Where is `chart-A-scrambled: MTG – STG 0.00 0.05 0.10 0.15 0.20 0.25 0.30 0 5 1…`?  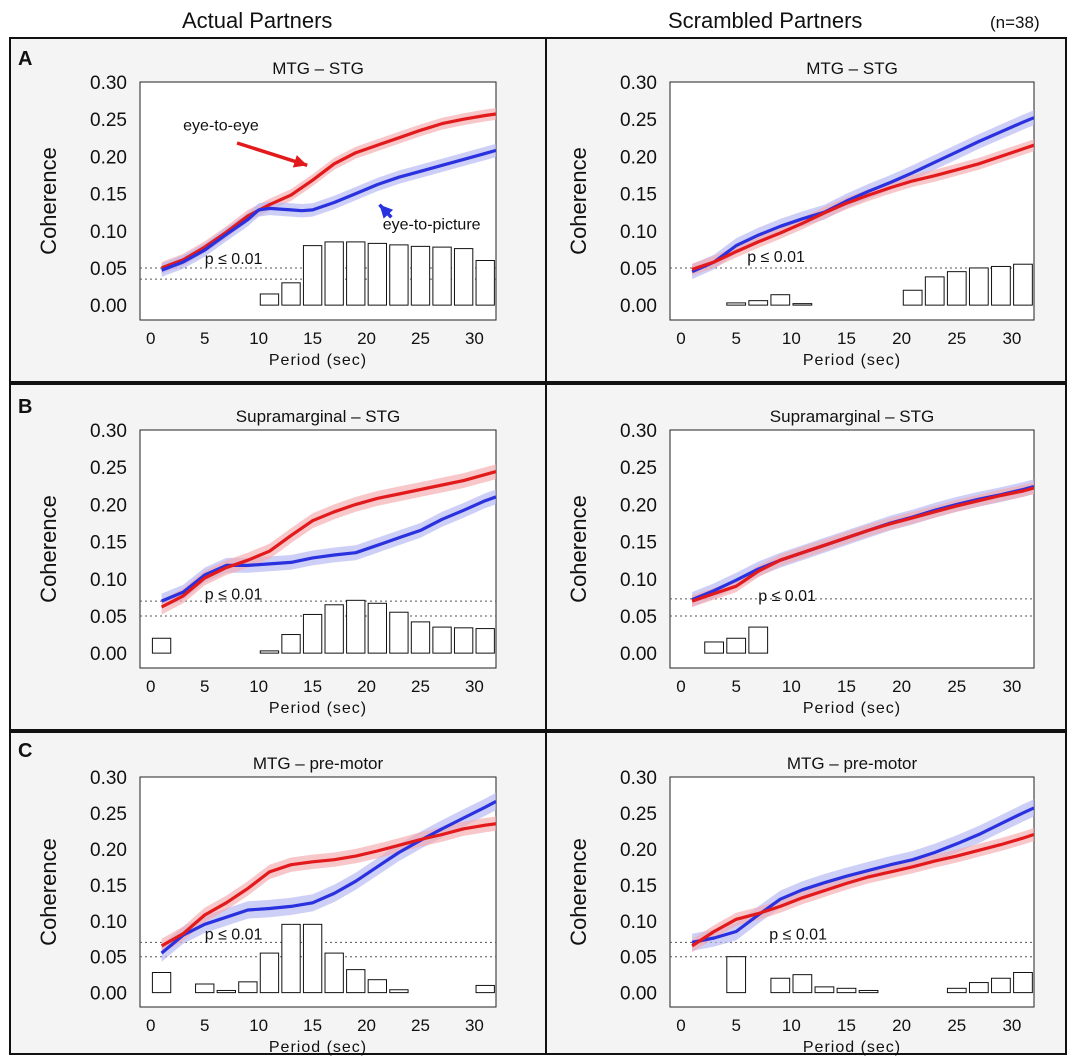
chart-A-scrambled: MTG – STG 0.00 0.05 0.10 0.15 0.20 0.25 0.30 0 5 1… is located at coordinates (800, 214).